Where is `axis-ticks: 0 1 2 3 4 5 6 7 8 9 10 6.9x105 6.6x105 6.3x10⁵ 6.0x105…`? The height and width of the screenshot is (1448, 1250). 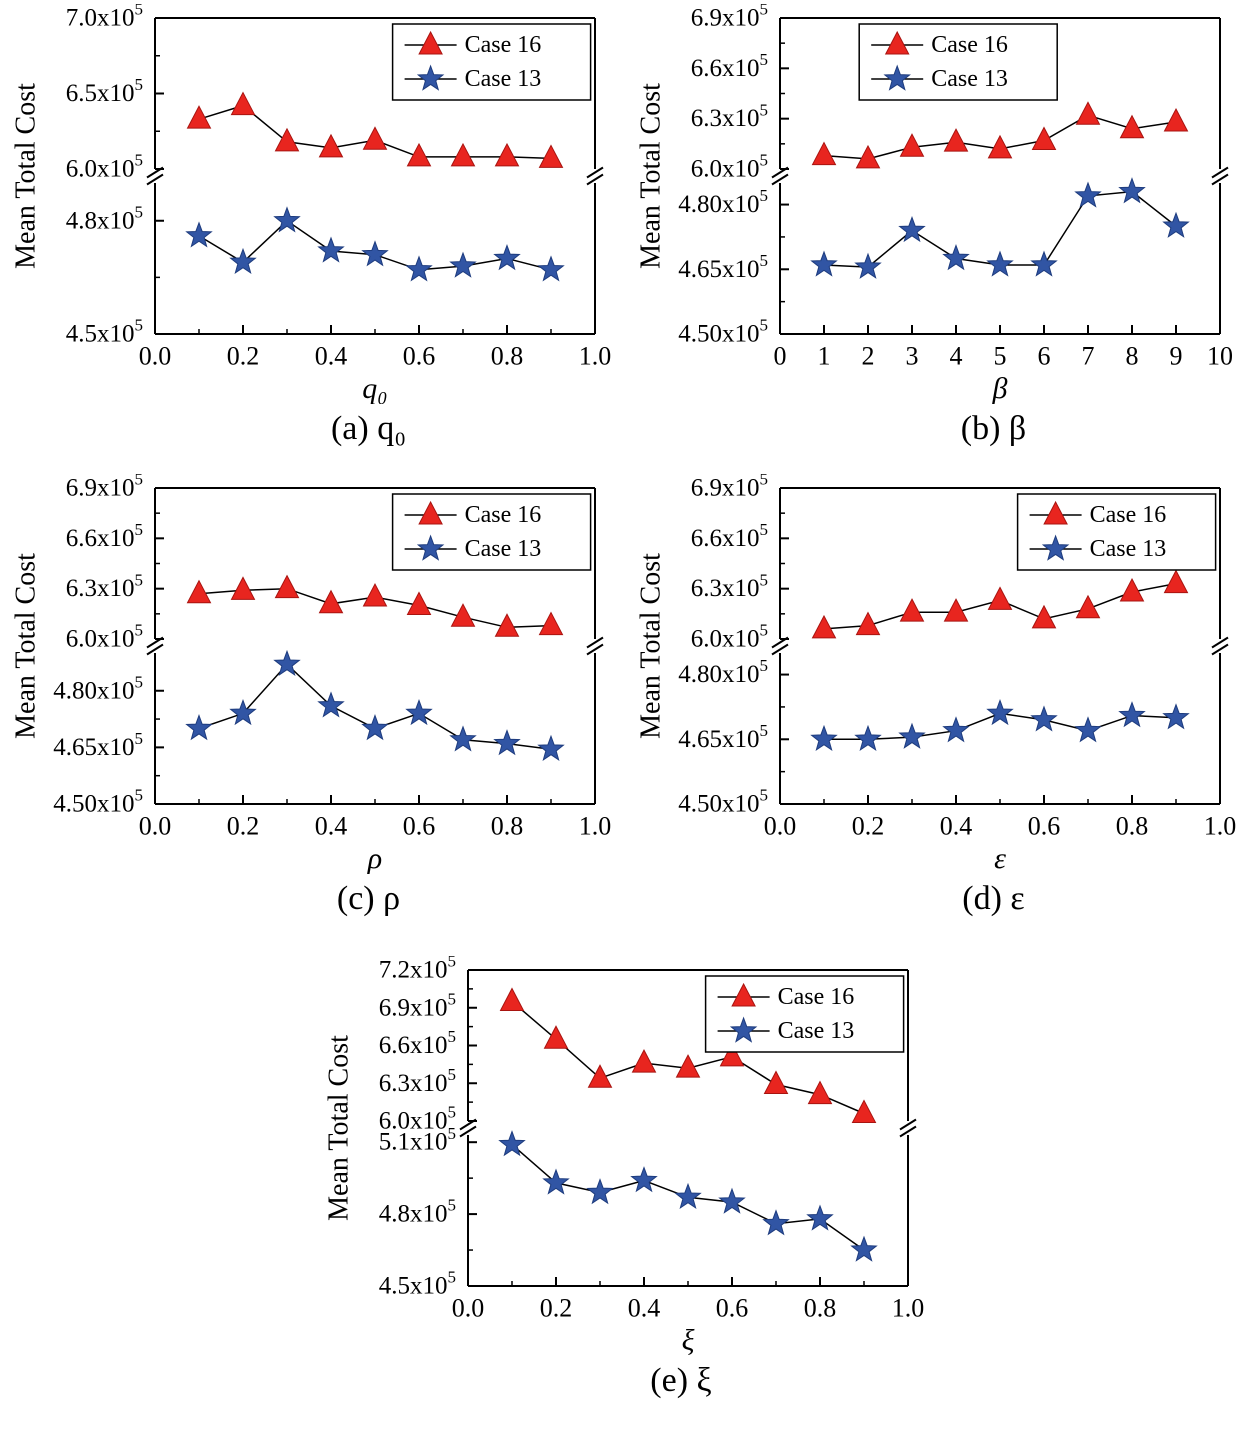
axis-ticks: 0 1 2 3 4 5 6 7 8 9 10 6.9x105 6.6x105 6.3x10⁵ 6.0x105… is located at coordinates (955, 187).